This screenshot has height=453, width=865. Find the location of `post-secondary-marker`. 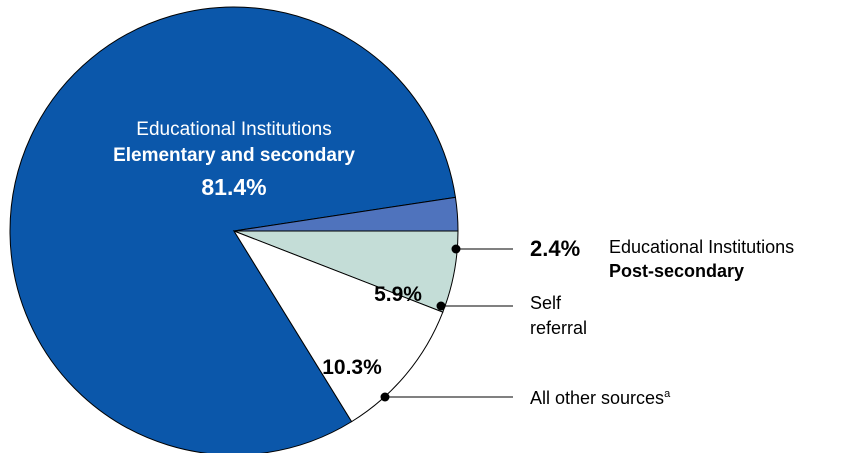

post-secondary-marker is located at coordinates (456, 249).